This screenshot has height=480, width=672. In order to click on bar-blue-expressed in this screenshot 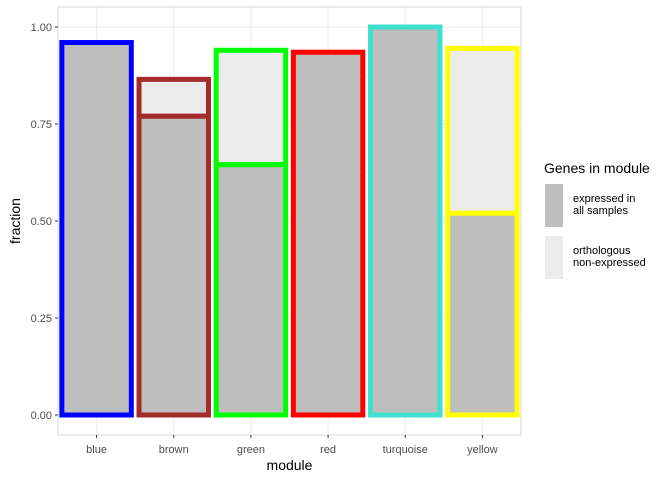, I will do `click(96, 229)`.